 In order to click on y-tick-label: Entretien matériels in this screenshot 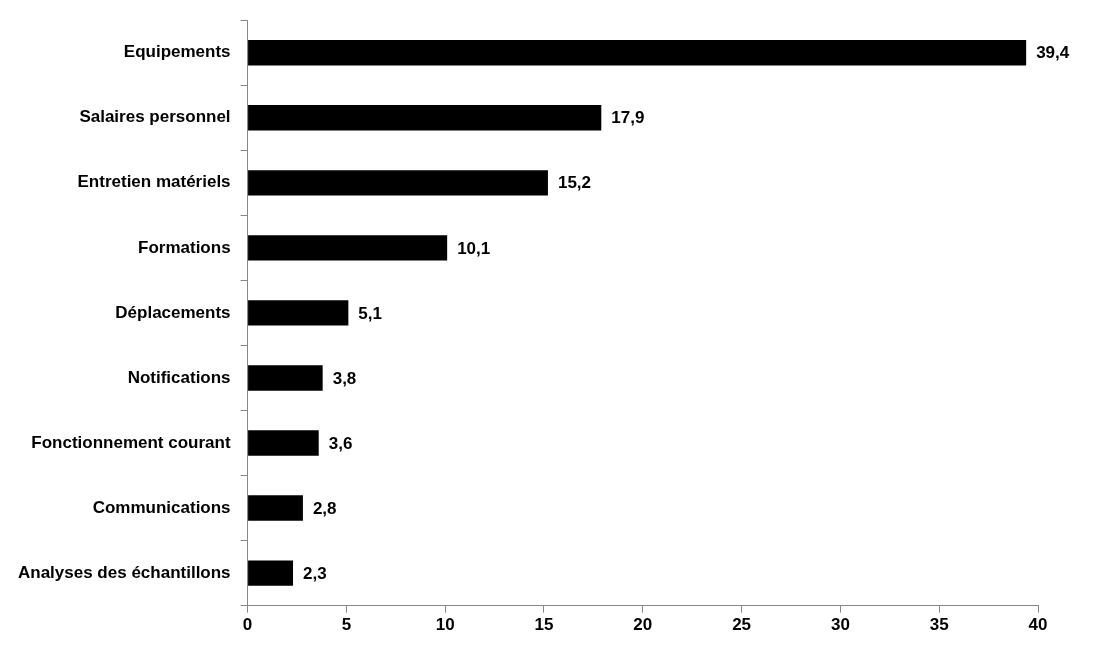, I will do `click(154, 182)`.